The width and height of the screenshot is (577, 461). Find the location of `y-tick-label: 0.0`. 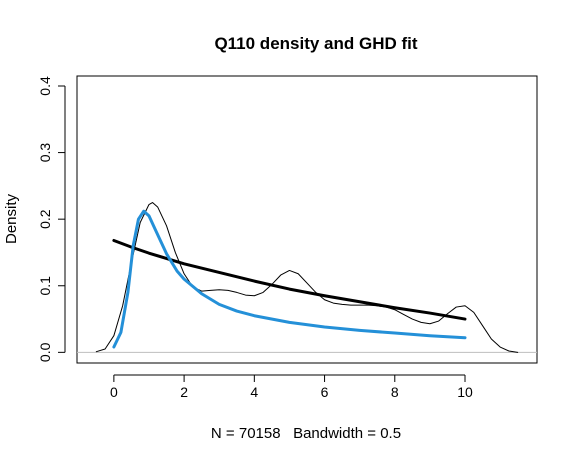

y-tick-label: 0.0 is located at coordinates (45, 352).